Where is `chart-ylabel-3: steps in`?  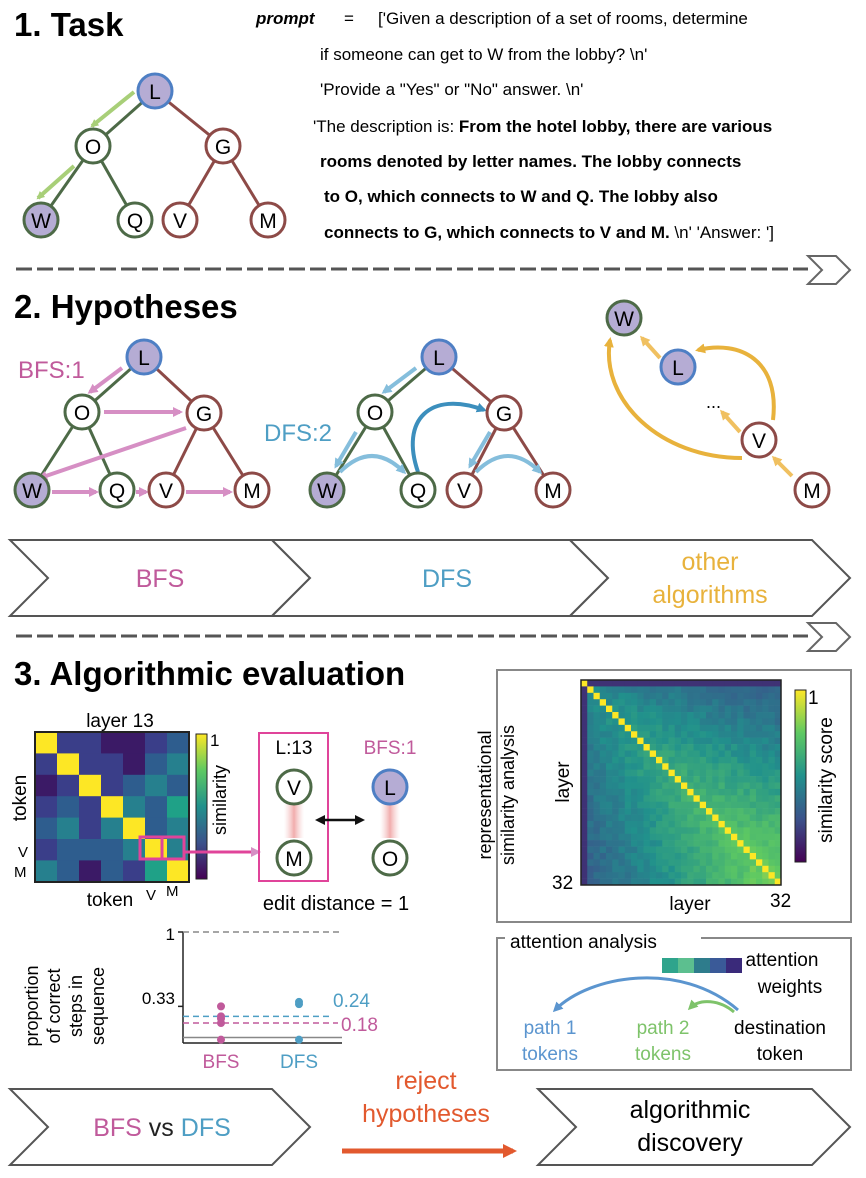
chart-ylabel-3: steps in is located at coordinates (76, 1006).